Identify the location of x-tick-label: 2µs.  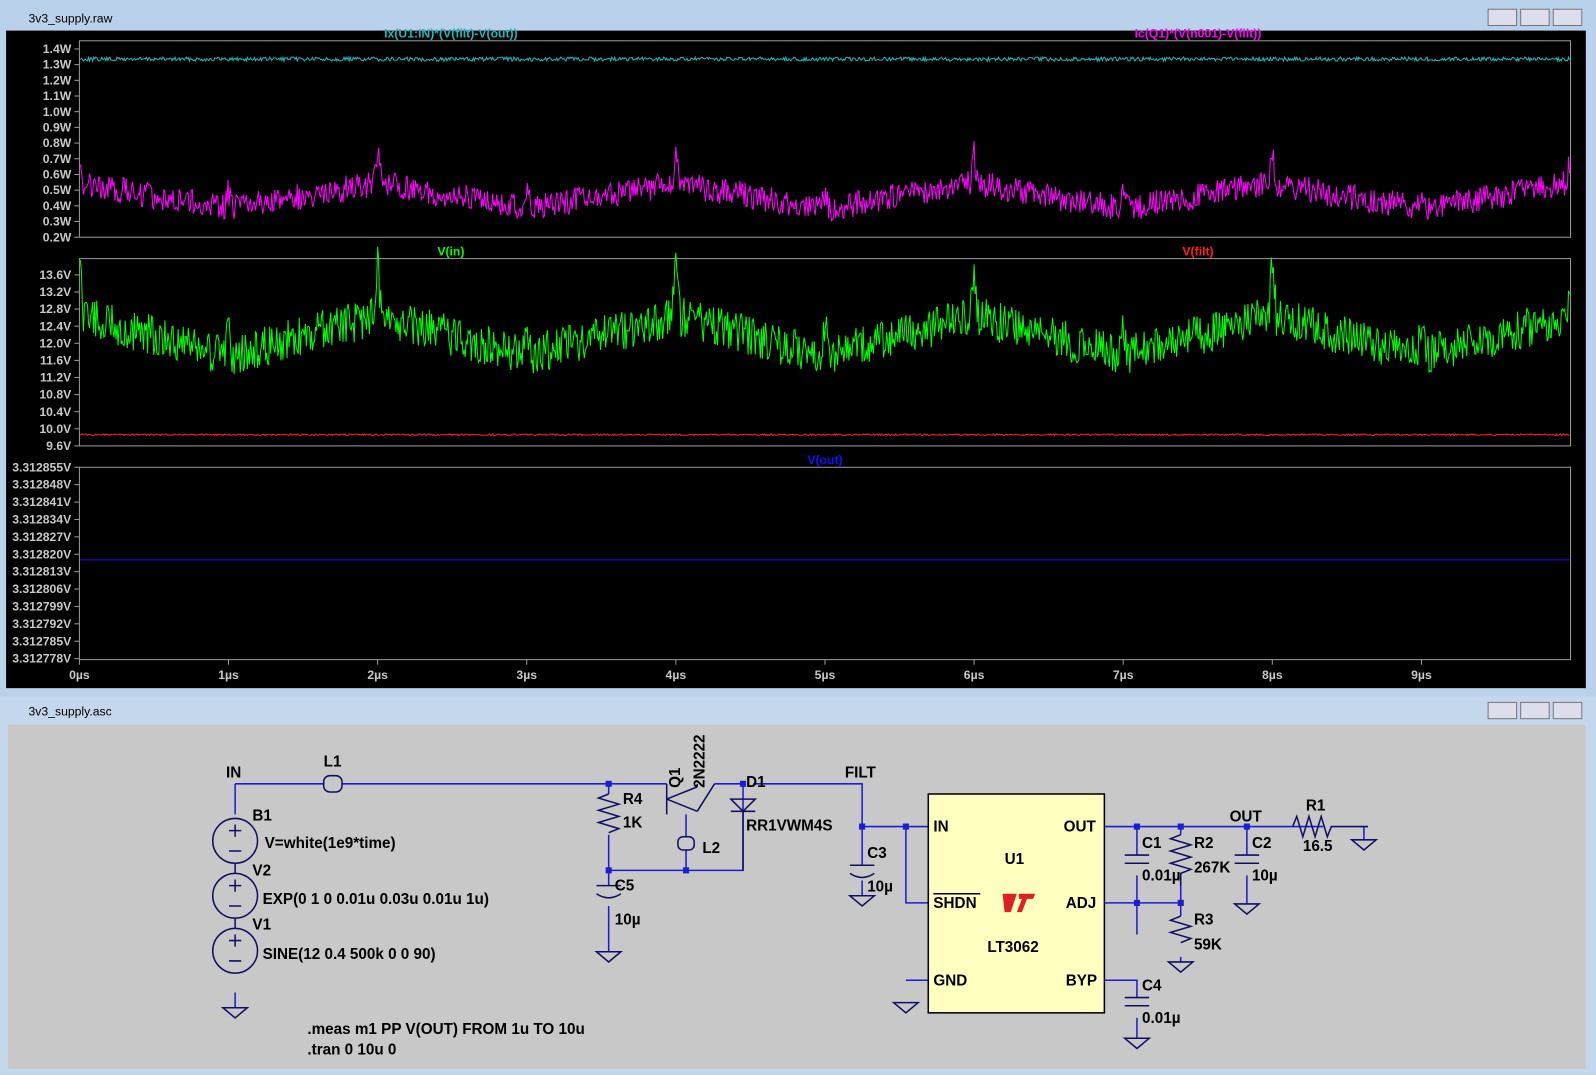
(377, 675).